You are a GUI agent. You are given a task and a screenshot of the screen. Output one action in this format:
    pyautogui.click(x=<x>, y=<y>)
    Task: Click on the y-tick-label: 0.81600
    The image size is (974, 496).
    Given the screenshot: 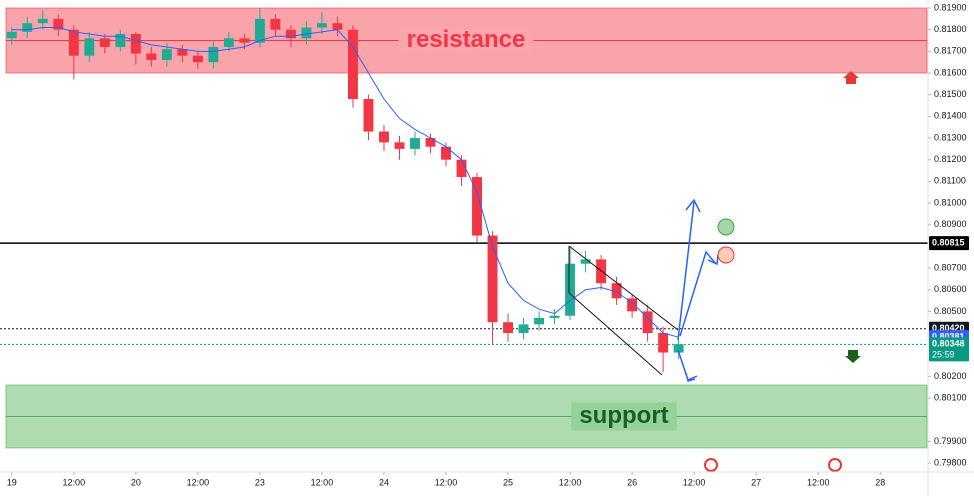 What is the action you would take?
    pyautogui.click(x=950, y=72)
    